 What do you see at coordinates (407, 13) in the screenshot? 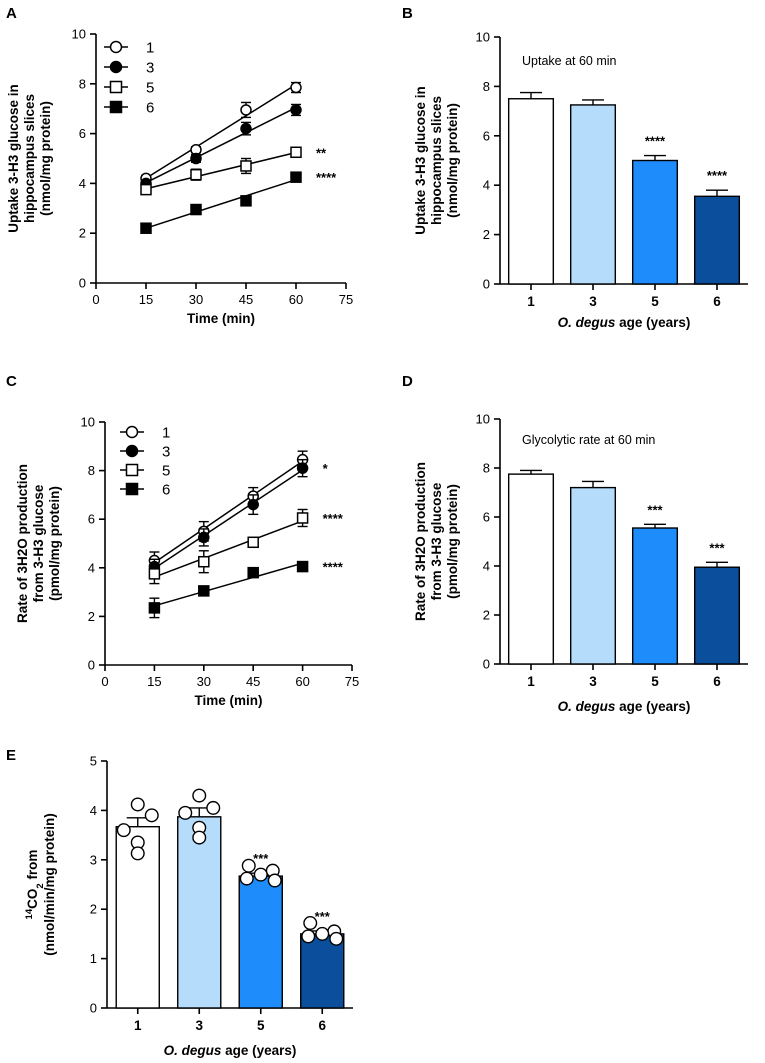
I see `panel-label-b: B` at bounding box center [407, 13].